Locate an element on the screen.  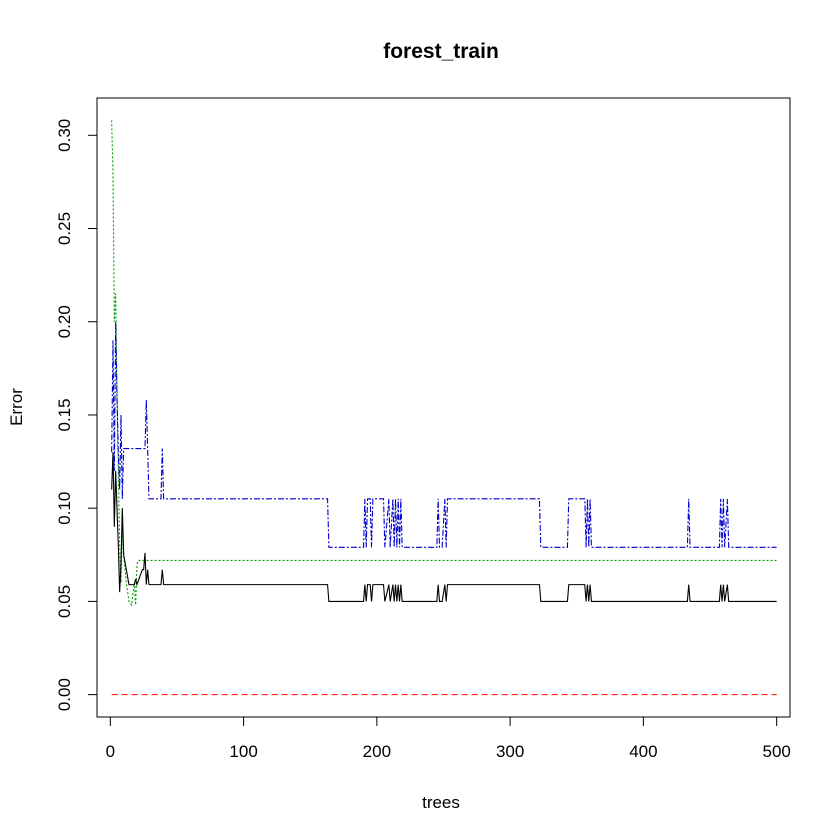
chart-title: forest_train is located at coordinates (441, 51).